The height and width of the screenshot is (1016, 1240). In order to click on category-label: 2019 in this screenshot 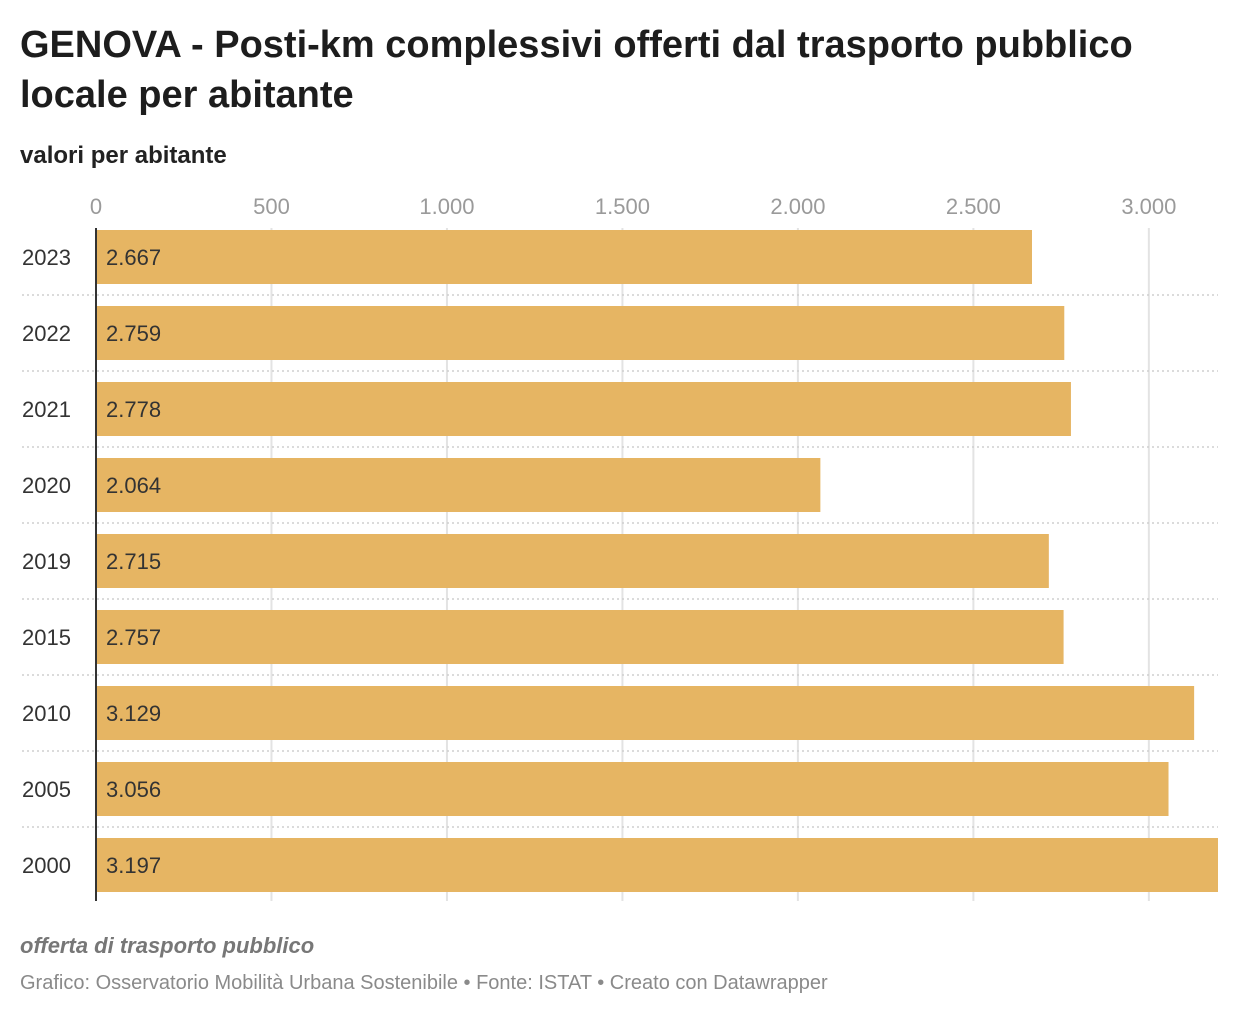, I will do `click(46, 561)`.